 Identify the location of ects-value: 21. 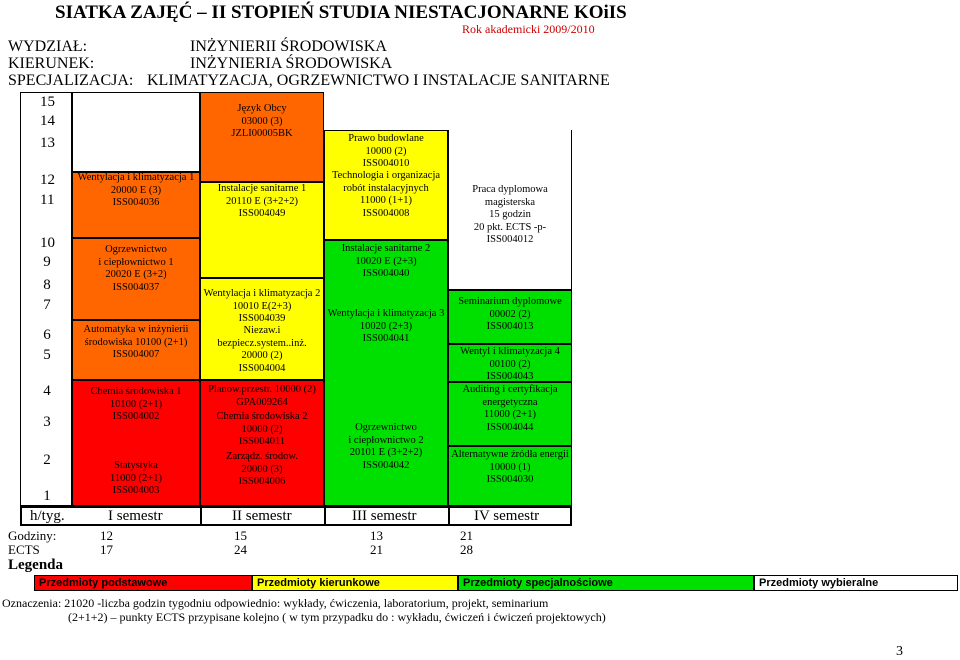
(376, 549).